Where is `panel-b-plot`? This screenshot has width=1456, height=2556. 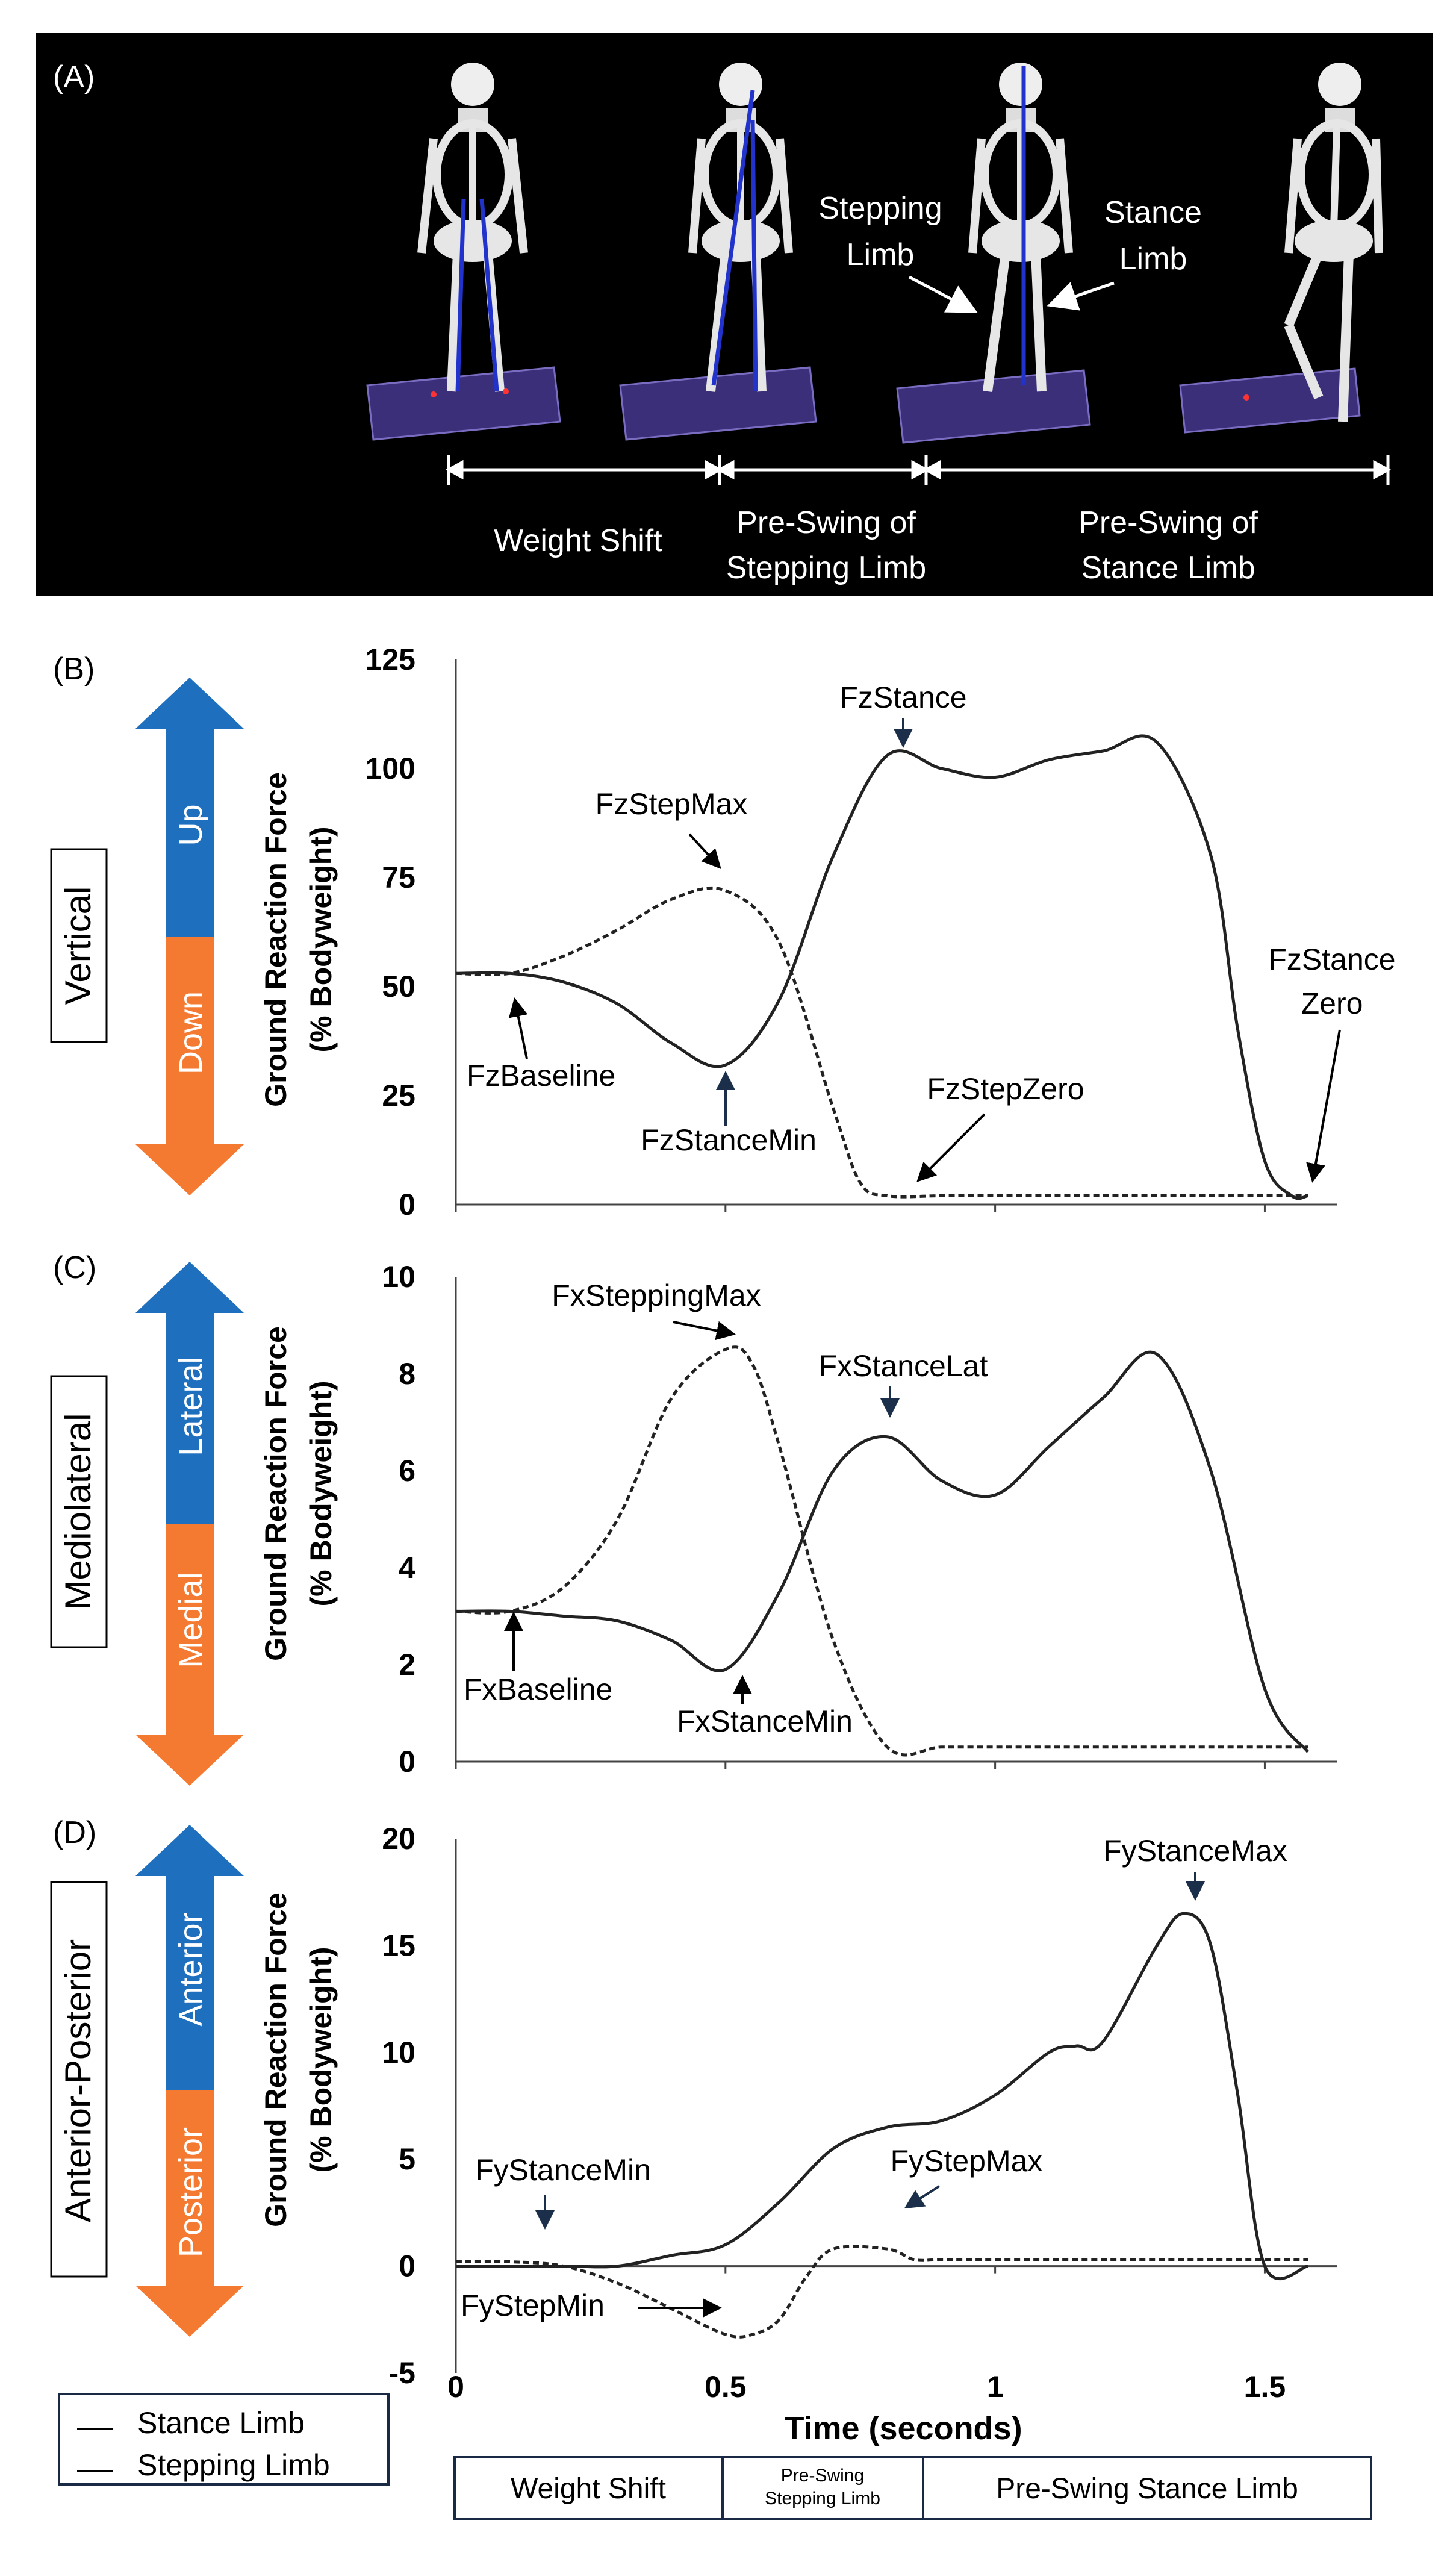 panel-b-plot is located at coordinates (896, 932).